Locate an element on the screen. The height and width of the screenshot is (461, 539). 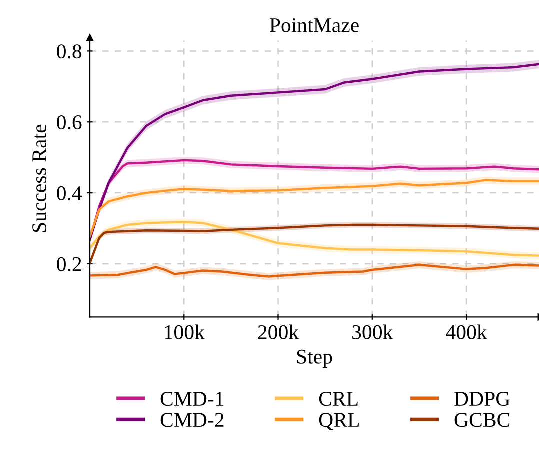
y-axis-title: Success Rate is located at coordinates (39, 178).